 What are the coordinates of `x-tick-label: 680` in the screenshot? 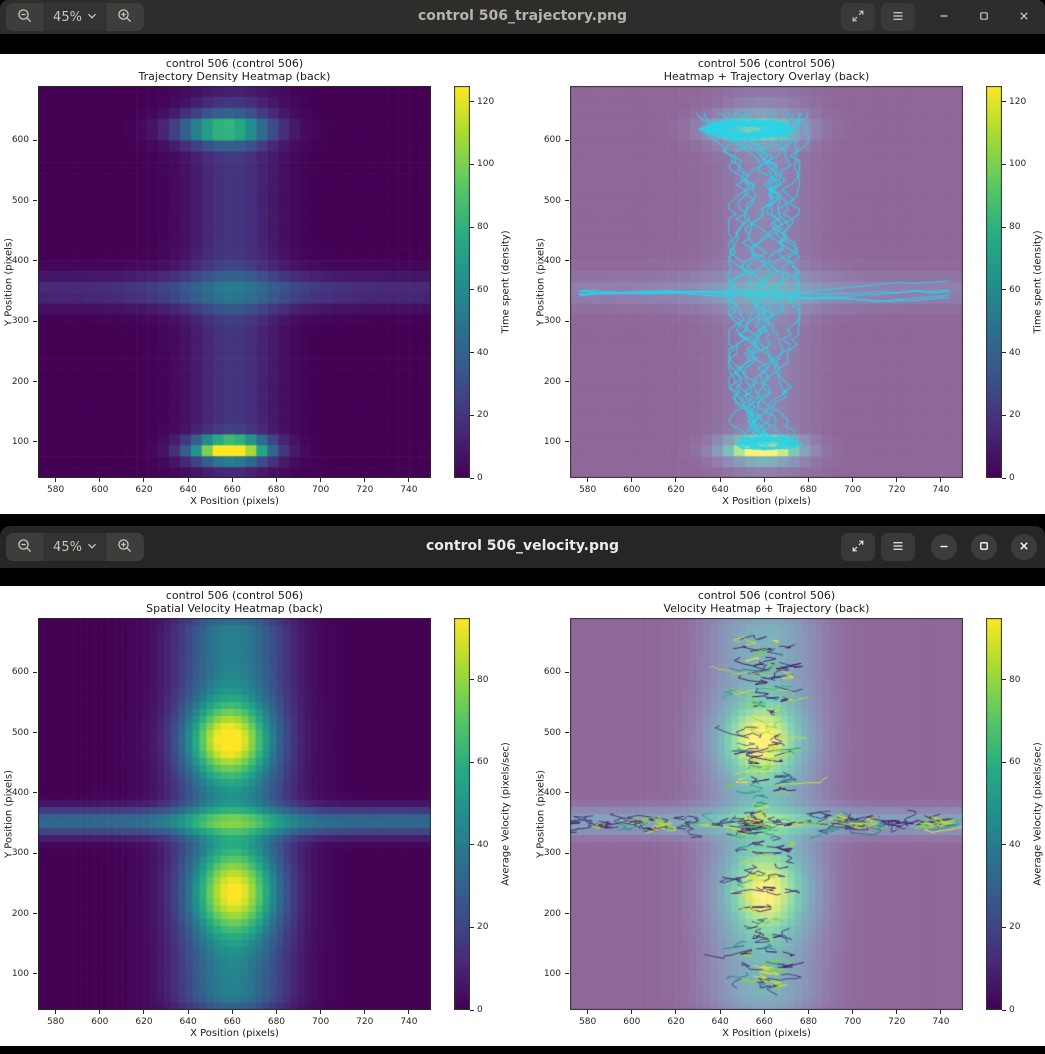 It's located at (808, 1022).